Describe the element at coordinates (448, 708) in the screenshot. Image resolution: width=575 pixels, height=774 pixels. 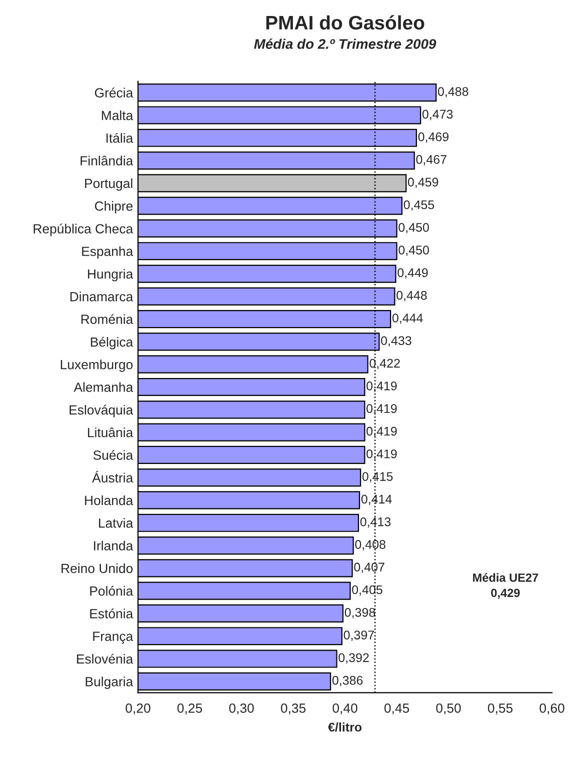
I see `x-tick-label: 0,50` at that location.